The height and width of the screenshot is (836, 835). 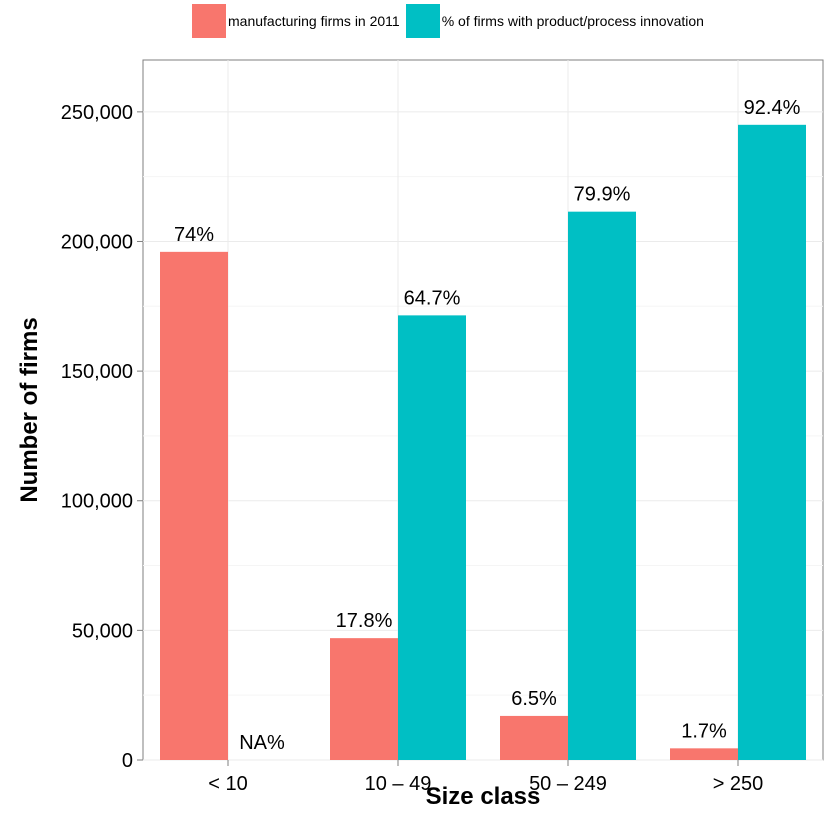 What do you see at coordinates (534, 699) in the screenshot?
I see `bar-value-label: 6.5%` at bounding box center [534, 699].